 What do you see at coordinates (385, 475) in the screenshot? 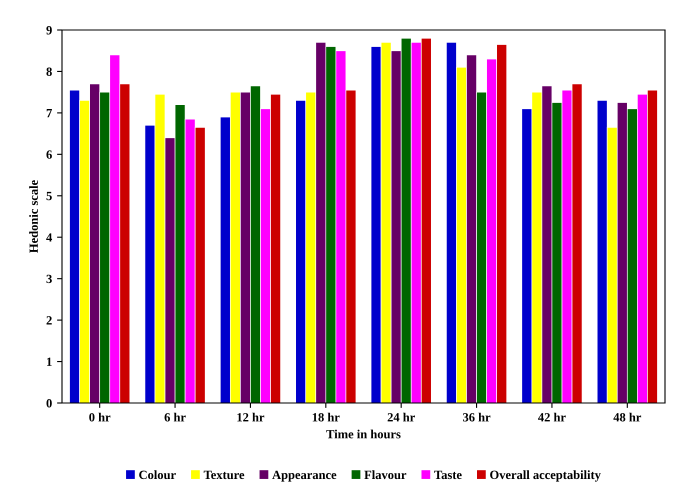
I see `legend-label: Flavour` at bounding box center [385, 475].